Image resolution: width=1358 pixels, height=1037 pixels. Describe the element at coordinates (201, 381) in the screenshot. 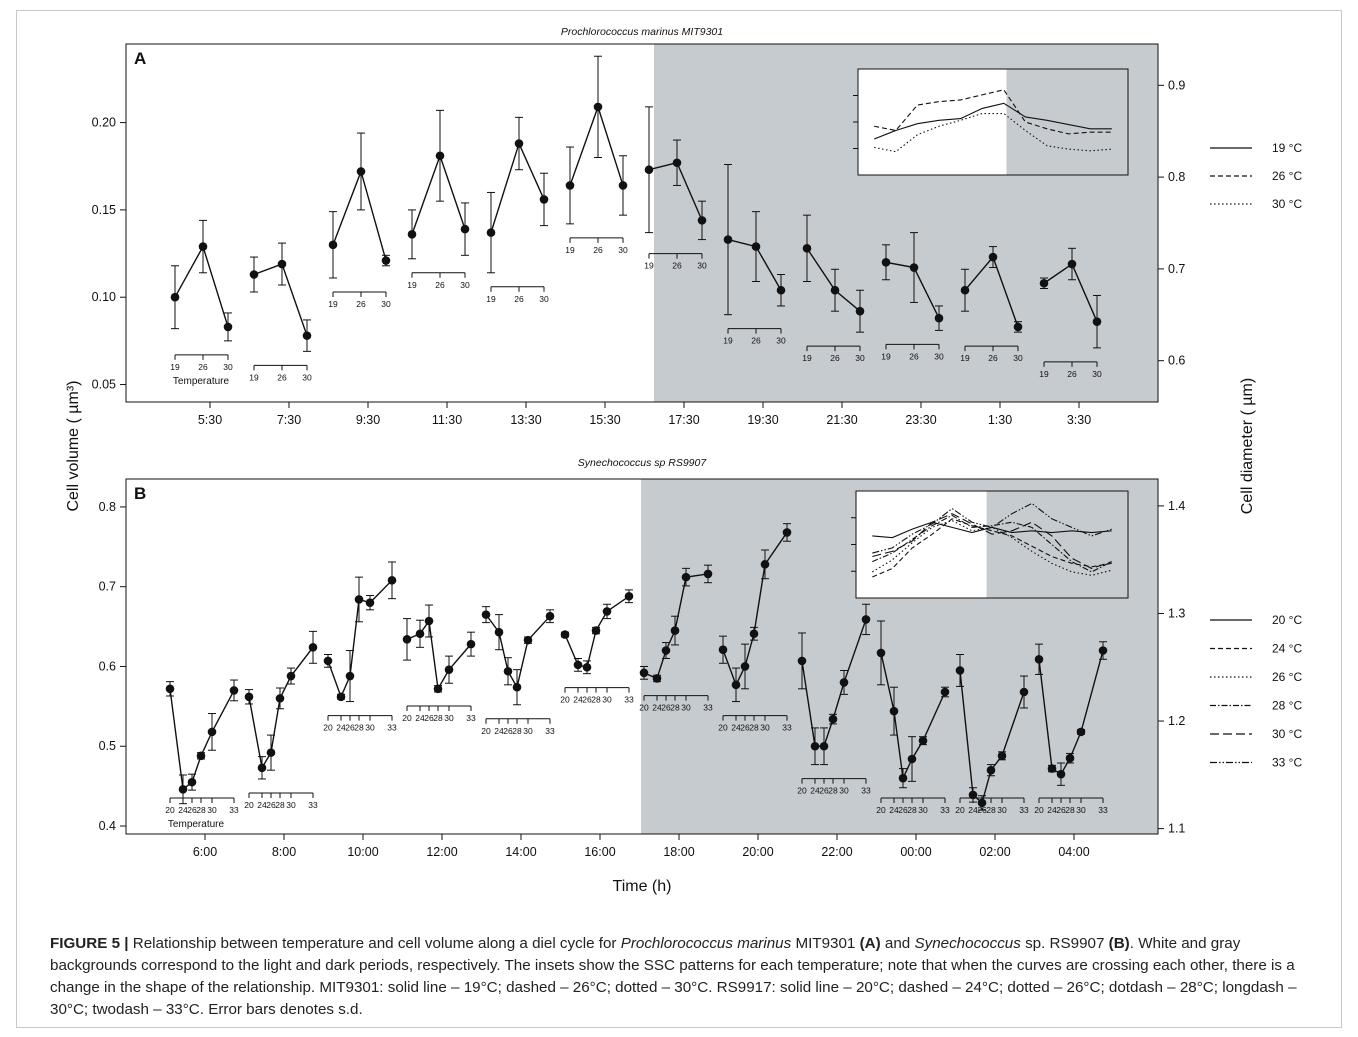

I see `panel-a-temperature-caption: Temperature` at that location.